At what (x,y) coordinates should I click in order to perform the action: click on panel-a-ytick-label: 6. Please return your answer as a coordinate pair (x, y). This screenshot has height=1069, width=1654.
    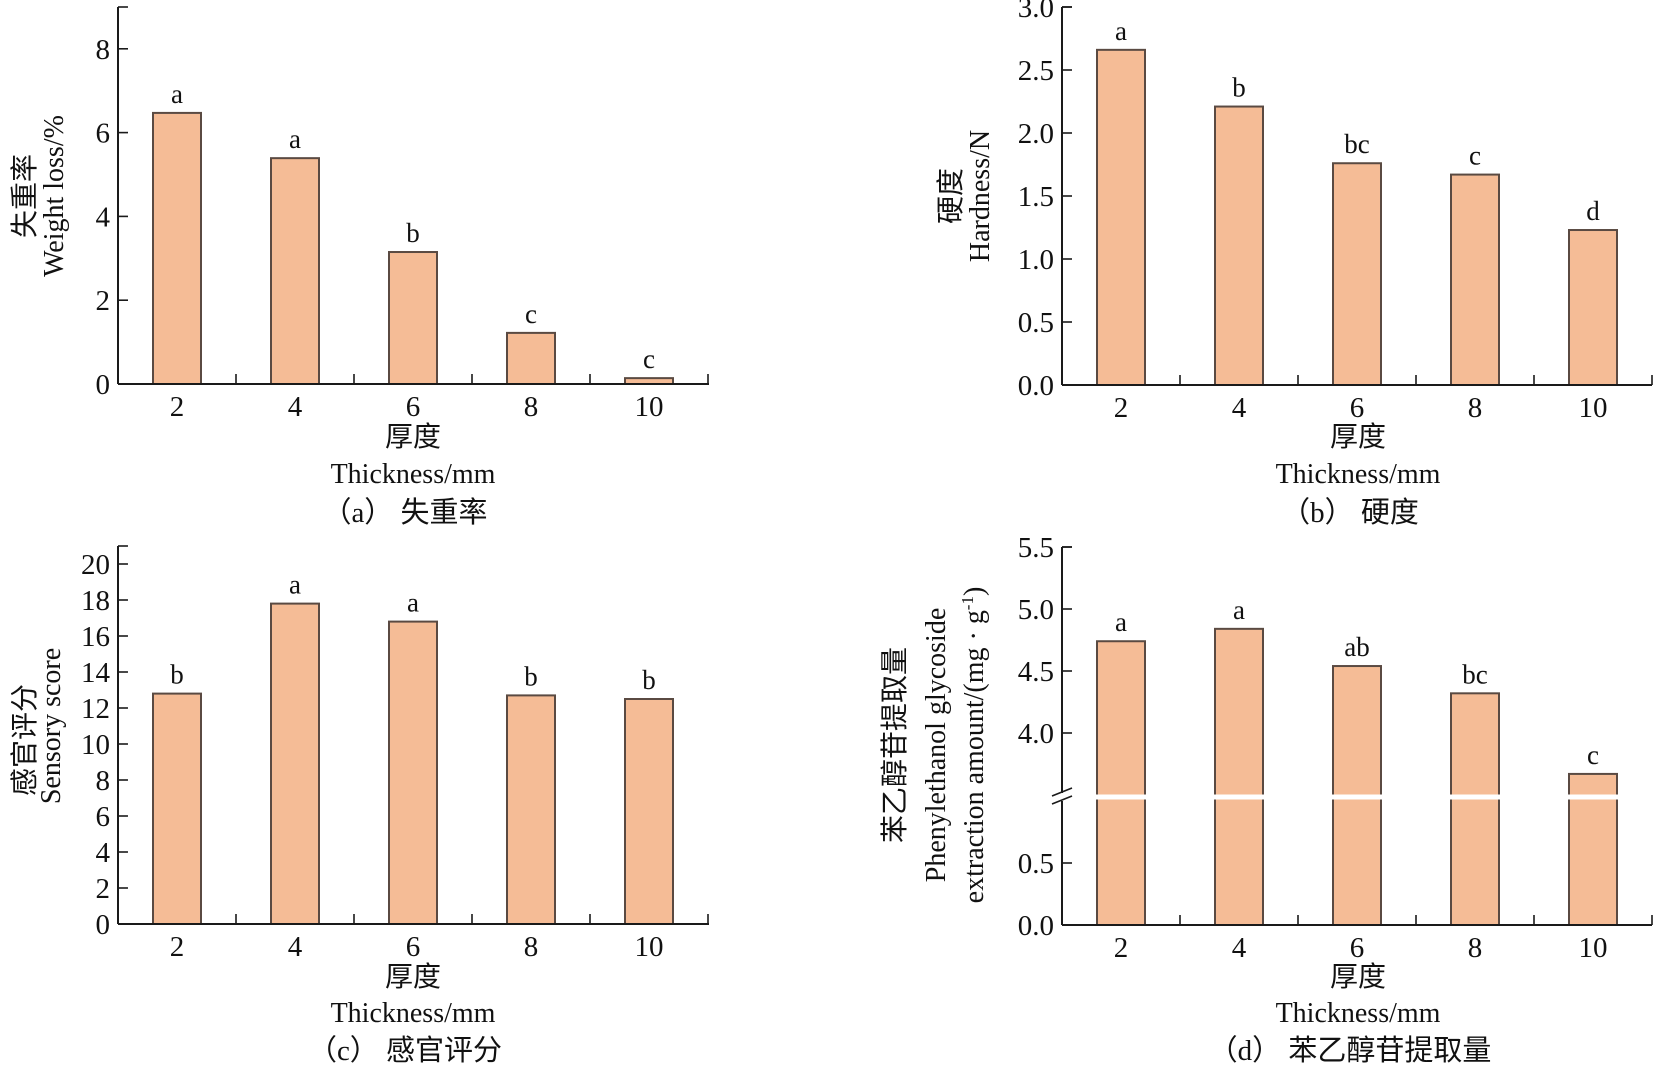
    Looking at the image, I should click on (103, 134).